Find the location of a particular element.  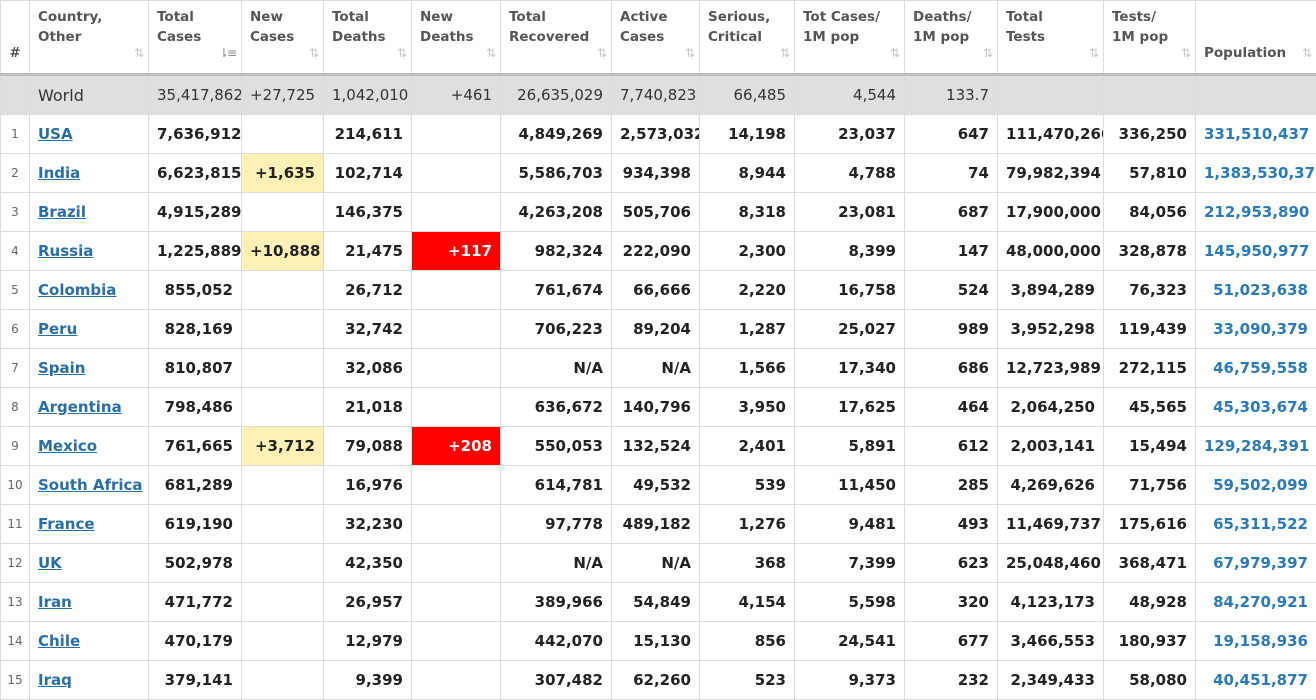

country-link: USA is located at coordinates (55, 134).